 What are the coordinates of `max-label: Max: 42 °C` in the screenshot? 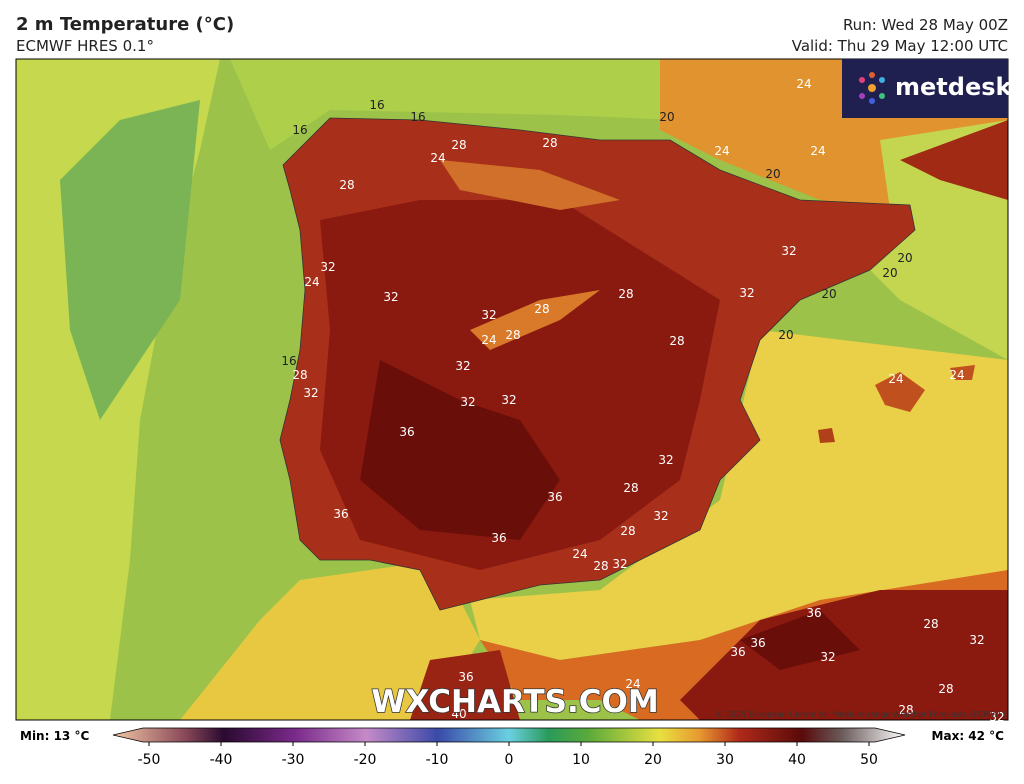 It's located at (968, 736).